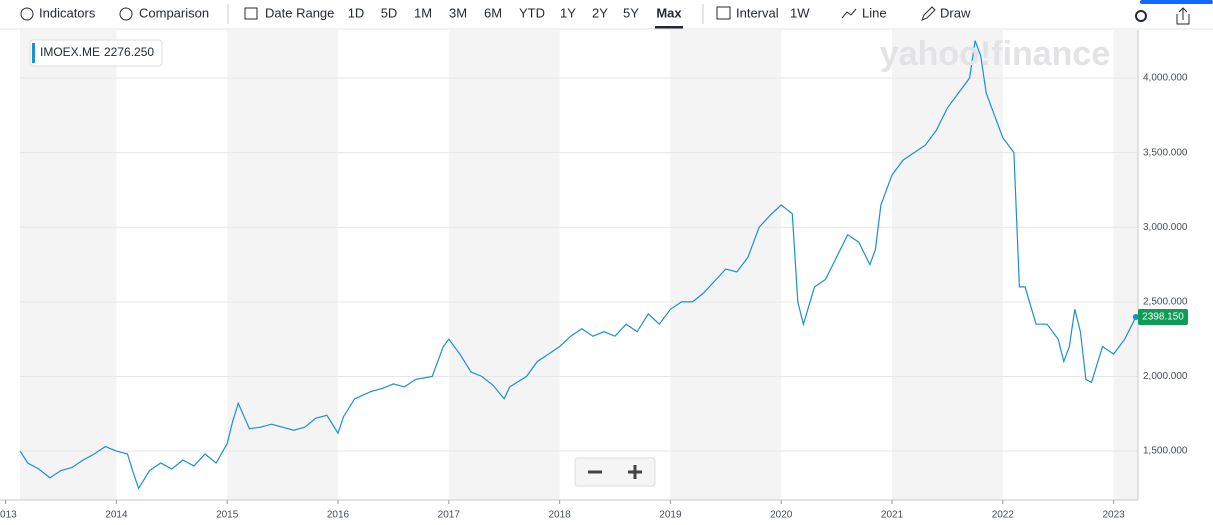  What do you see at coordinates (1176, 2) in the screenshot?
I see `top-button-edge` at bounding box center [1176, 2].